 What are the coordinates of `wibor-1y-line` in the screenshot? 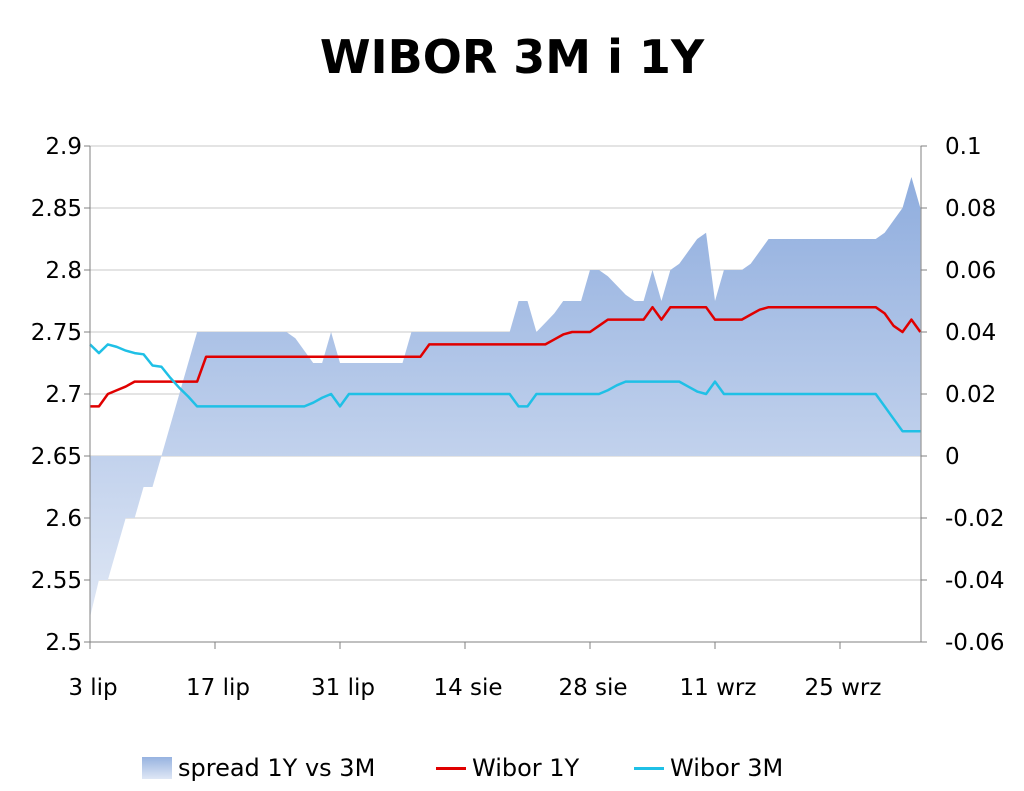 It's located at (506, 356).